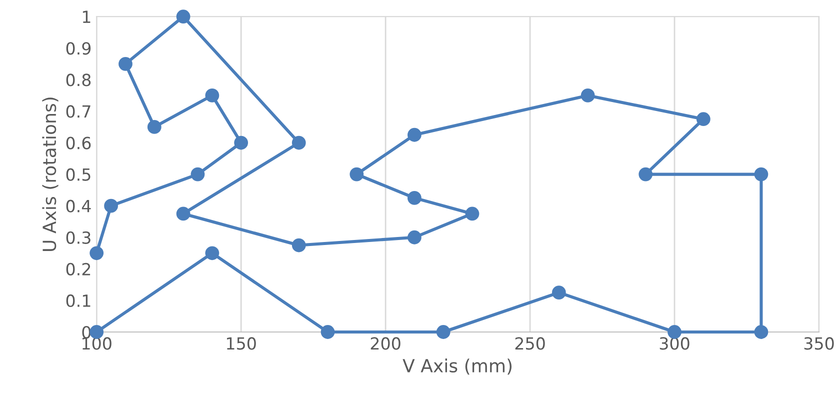  What do you see at coordinates (457, 366) in the screenshot?
I see `x-axis-title: V Axis (mm)` at bounding box center [457, 366].